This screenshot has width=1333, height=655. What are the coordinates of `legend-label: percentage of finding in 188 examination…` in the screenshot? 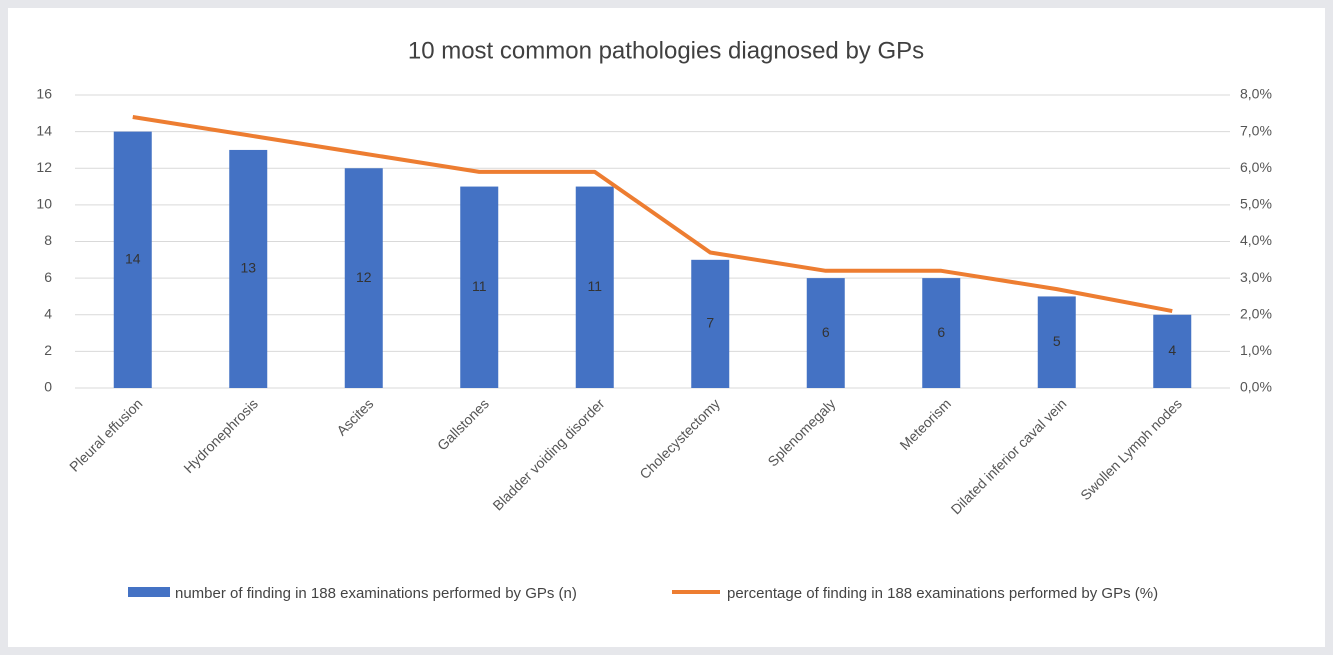 It's located at (943, 593).